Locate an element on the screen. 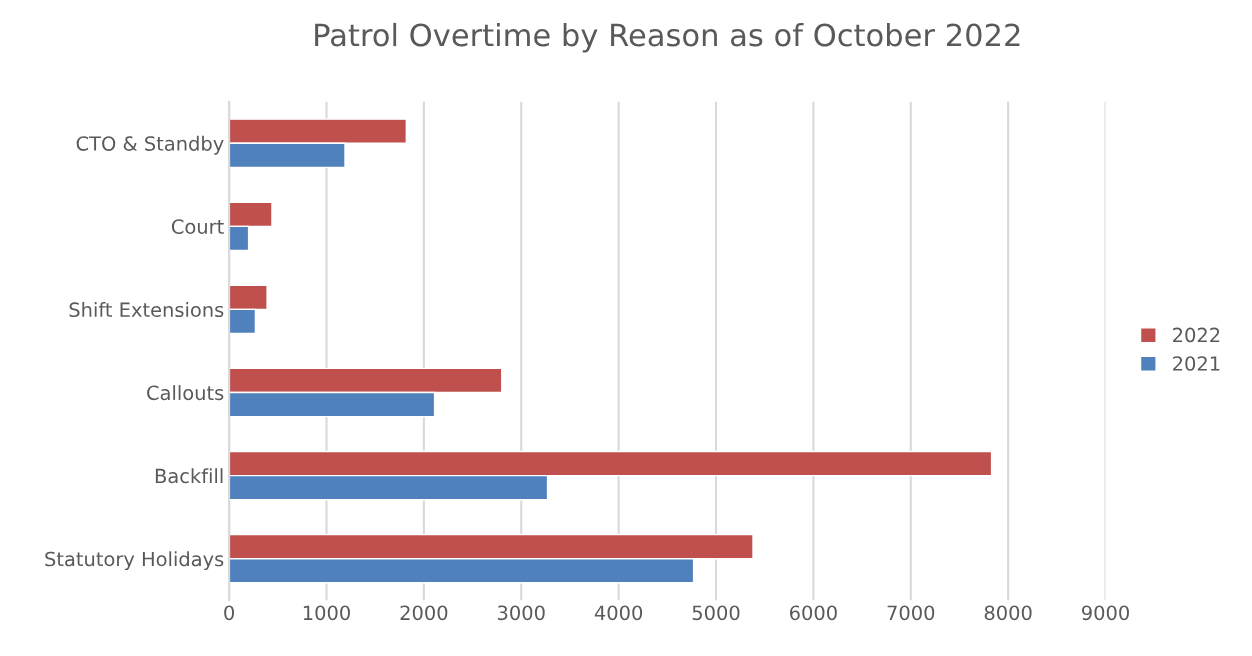  legend-label: 2022 is located at coordinates (1196, 335).